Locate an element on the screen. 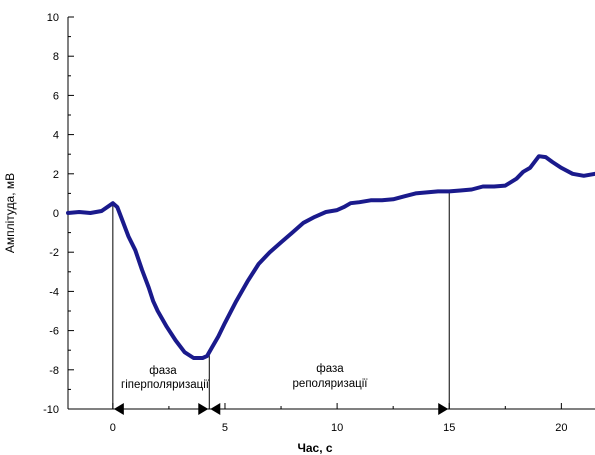  y-tick-label: 10 is located at coordinates (53, 18).